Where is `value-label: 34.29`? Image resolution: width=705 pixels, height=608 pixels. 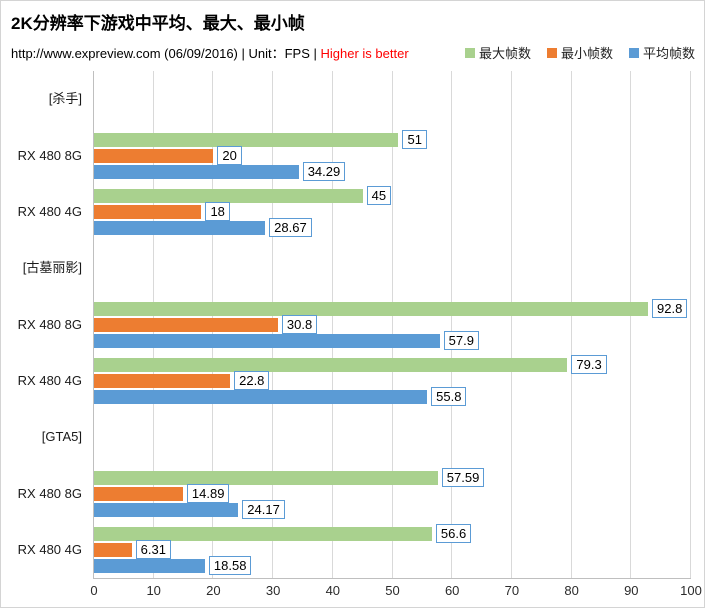 value-label: 34.29 is located at coordinates (324, 171).